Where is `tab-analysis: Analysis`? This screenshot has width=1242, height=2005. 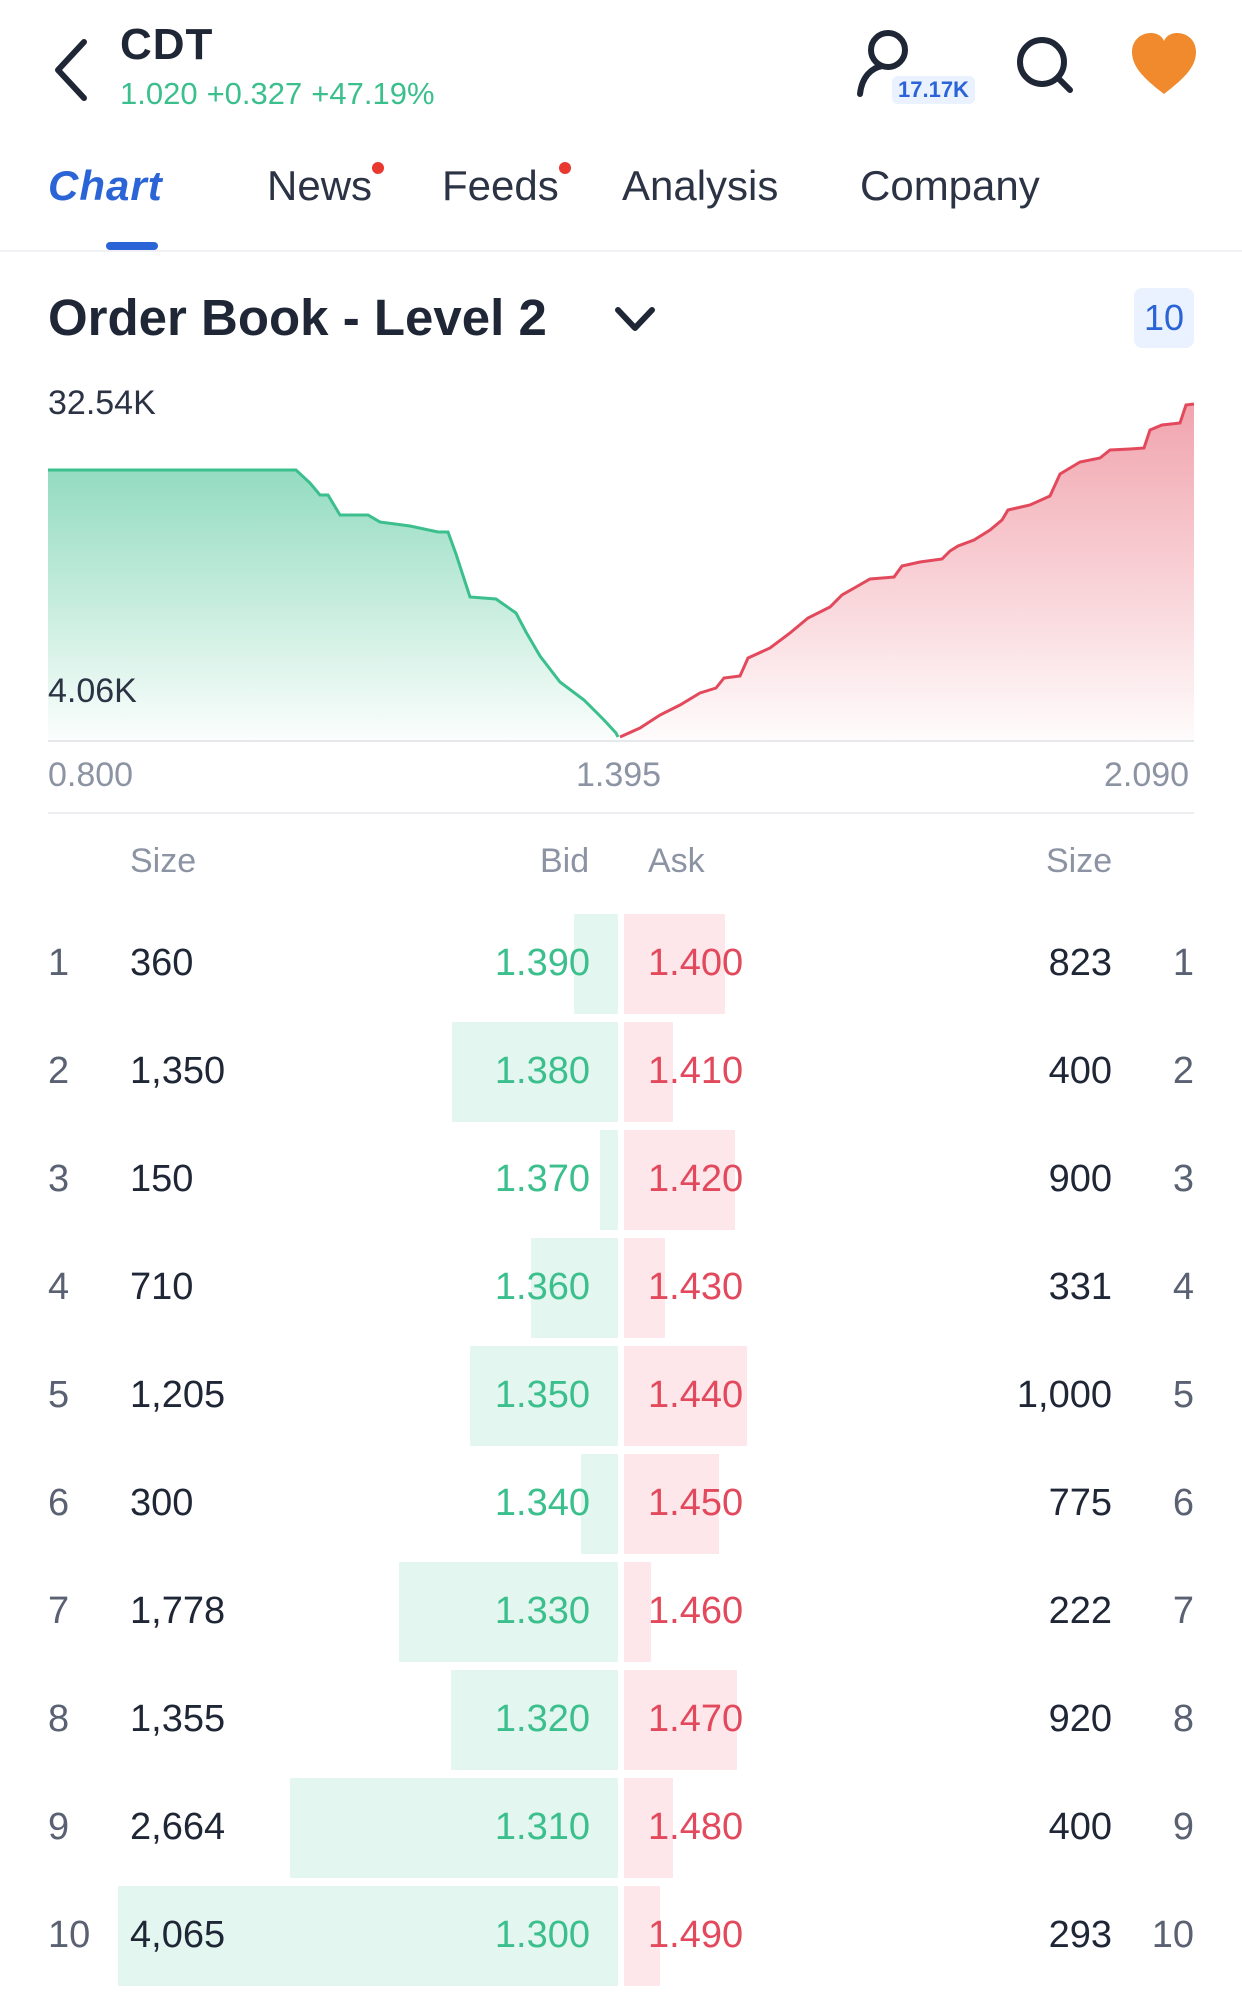 tab-analysis: Analysis is located at coordinates (700, 186).